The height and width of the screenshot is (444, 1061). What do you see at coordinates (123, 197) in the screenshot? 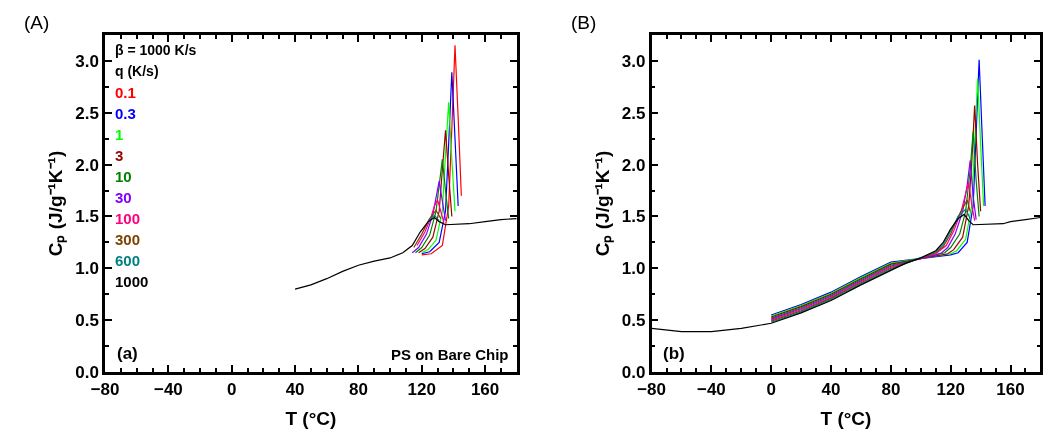
I see `text: 30` at bounding box center [123, 197].